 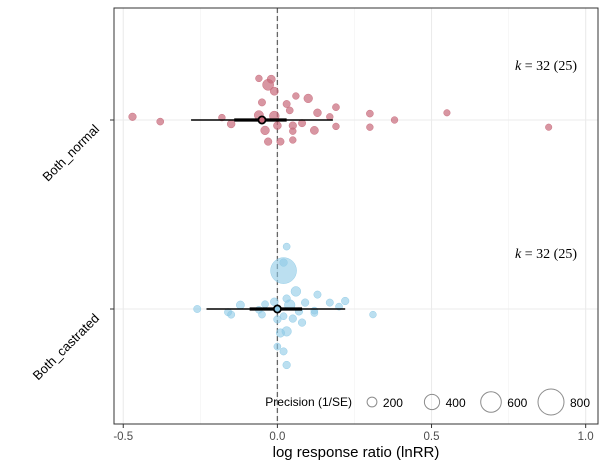 I want to click on precision-legend: Precision (1/SE) 200 400 600 800, so click(x=427, y=402).